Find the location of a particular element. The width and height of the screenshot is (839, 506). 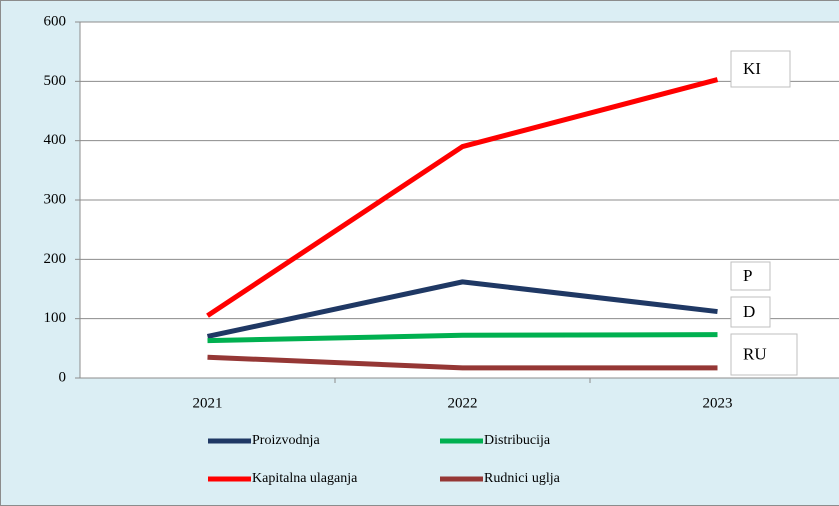

annotation: RU is located at coordinates (755, 353).